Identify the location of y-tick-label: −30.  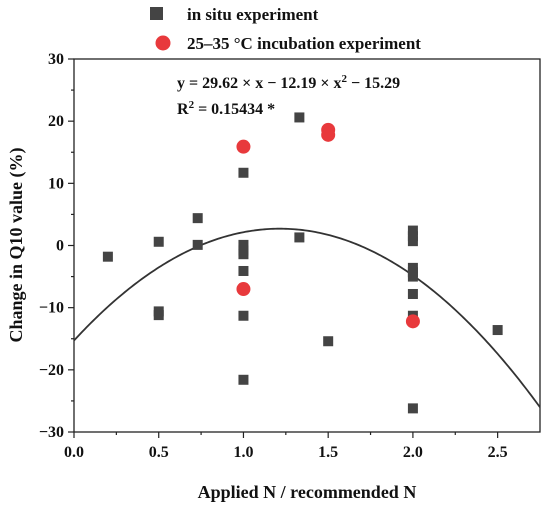
(51, 432).